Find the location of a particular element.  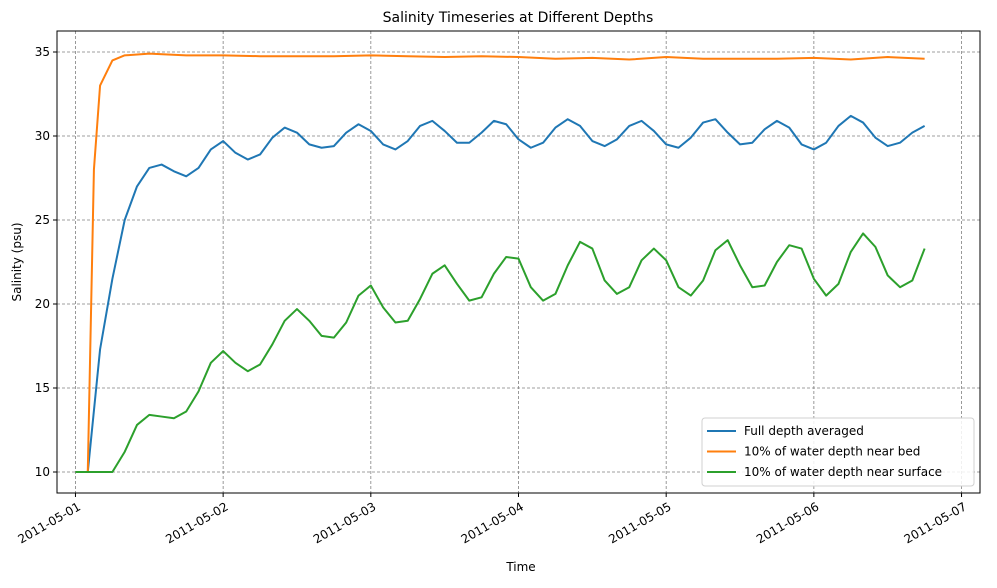

legend-label: Full depth averaged is located at coordinates (804, 431).